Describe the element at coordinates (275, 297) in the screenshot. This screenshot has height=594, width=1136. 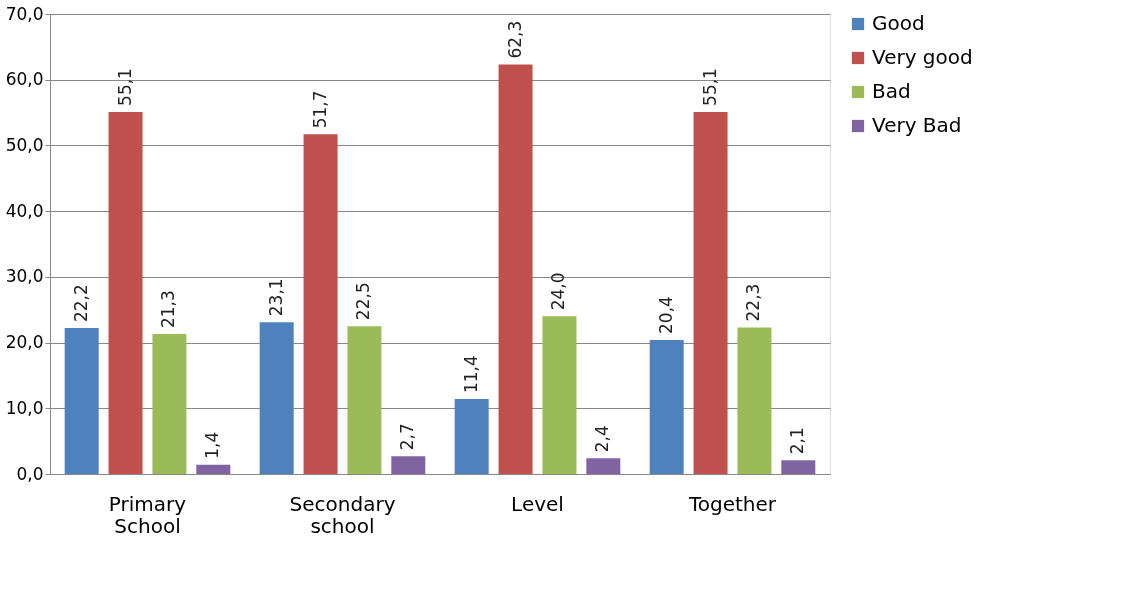
I see `data-label: 23,1` at that location.